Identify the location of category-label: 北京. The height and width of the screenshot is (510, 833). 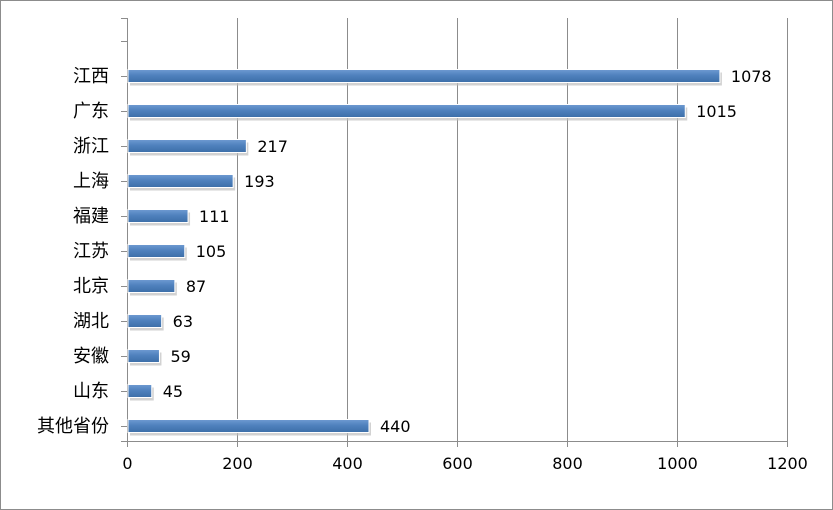
(91, 286).